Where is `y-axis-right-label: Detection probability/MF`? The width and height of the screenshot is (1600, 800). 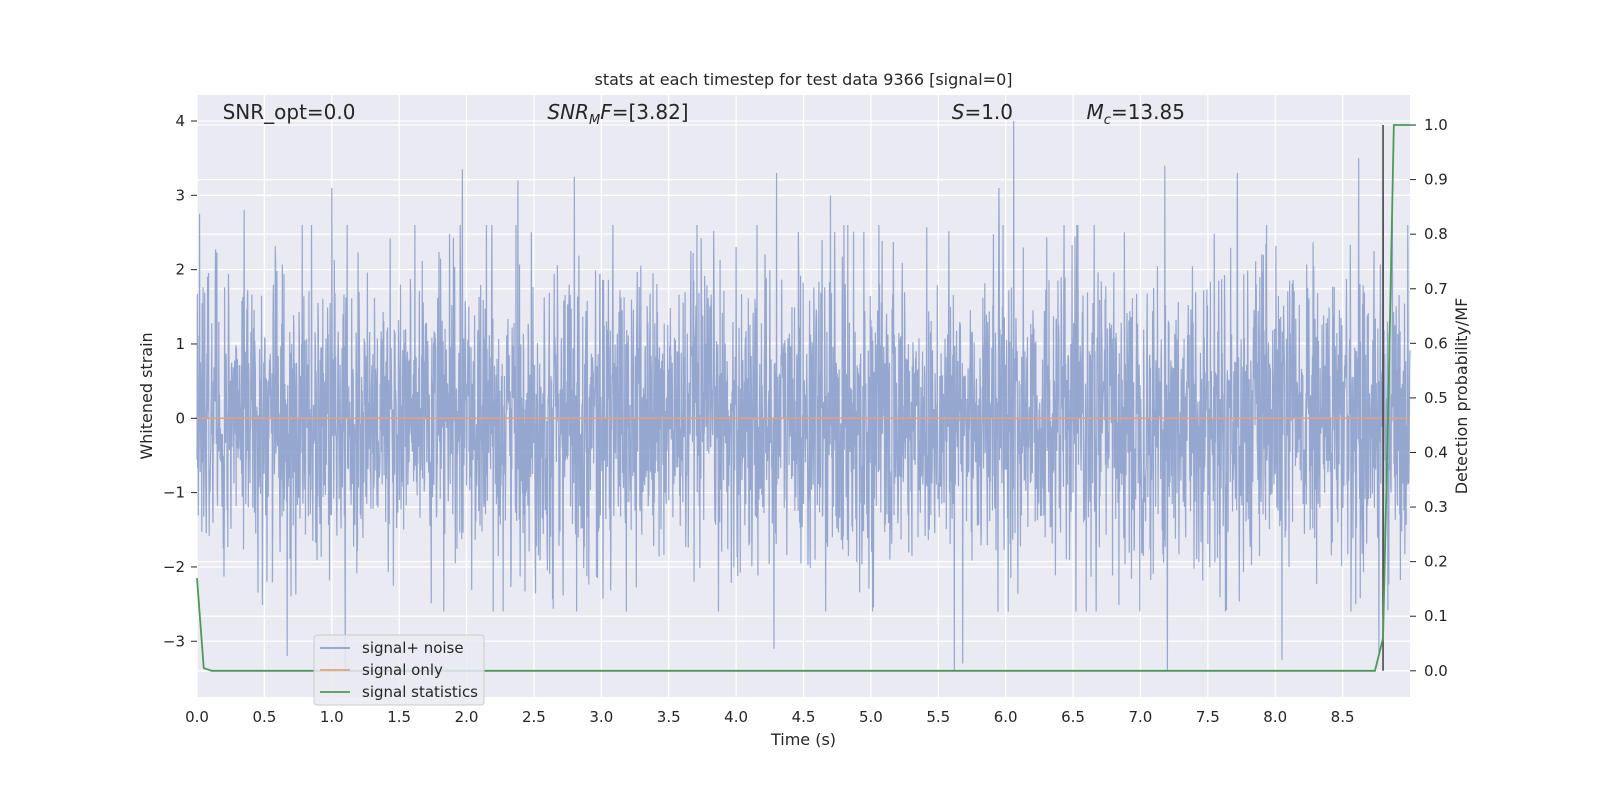 y-axis-right-label: Detection probability/MF is located at coordinates (1461, 396).